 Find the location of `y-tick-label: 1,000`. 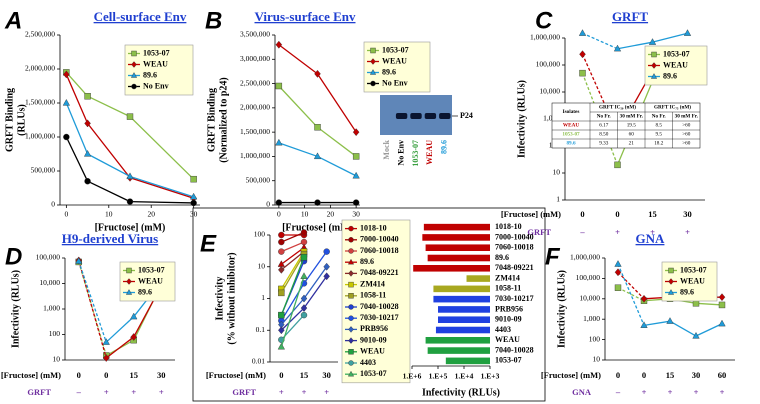

y-tick-label: 1,000 is located at coordinates (551, 118).